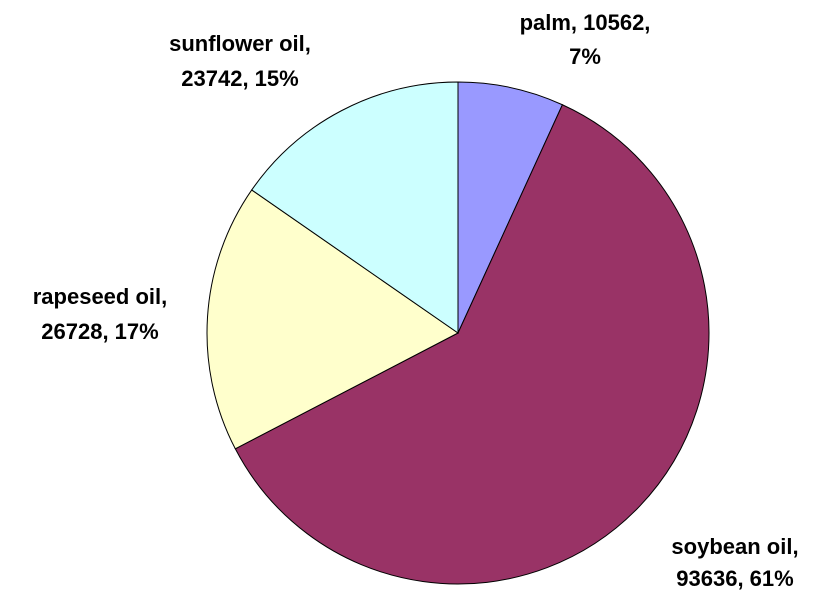 Image resolution: width=825 pixels, height=591 pixels. What do you see at coordinates (240, 43) in the screenshot?
I see `data-label: sunflower oil,` at bounding box center [240, 43].